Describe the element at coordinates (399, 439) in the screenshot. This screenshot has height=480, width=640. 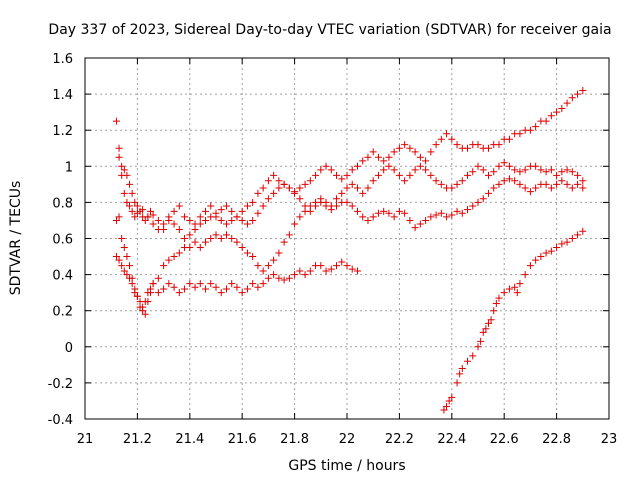
I see `x-tick-label: 22.2` at that location.